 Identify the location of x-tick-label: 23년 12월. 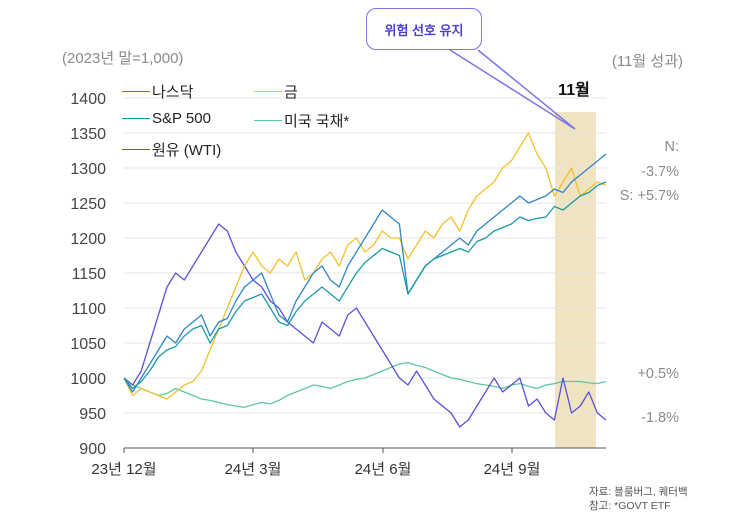
(123, 469).